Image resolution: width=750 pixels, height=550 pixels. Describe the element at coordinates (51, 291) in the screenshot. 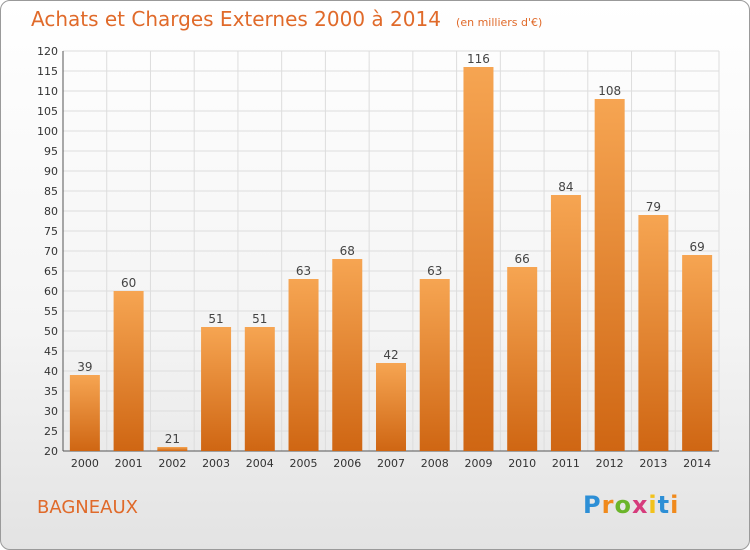

I see `y-tick-label: 60` at that location.